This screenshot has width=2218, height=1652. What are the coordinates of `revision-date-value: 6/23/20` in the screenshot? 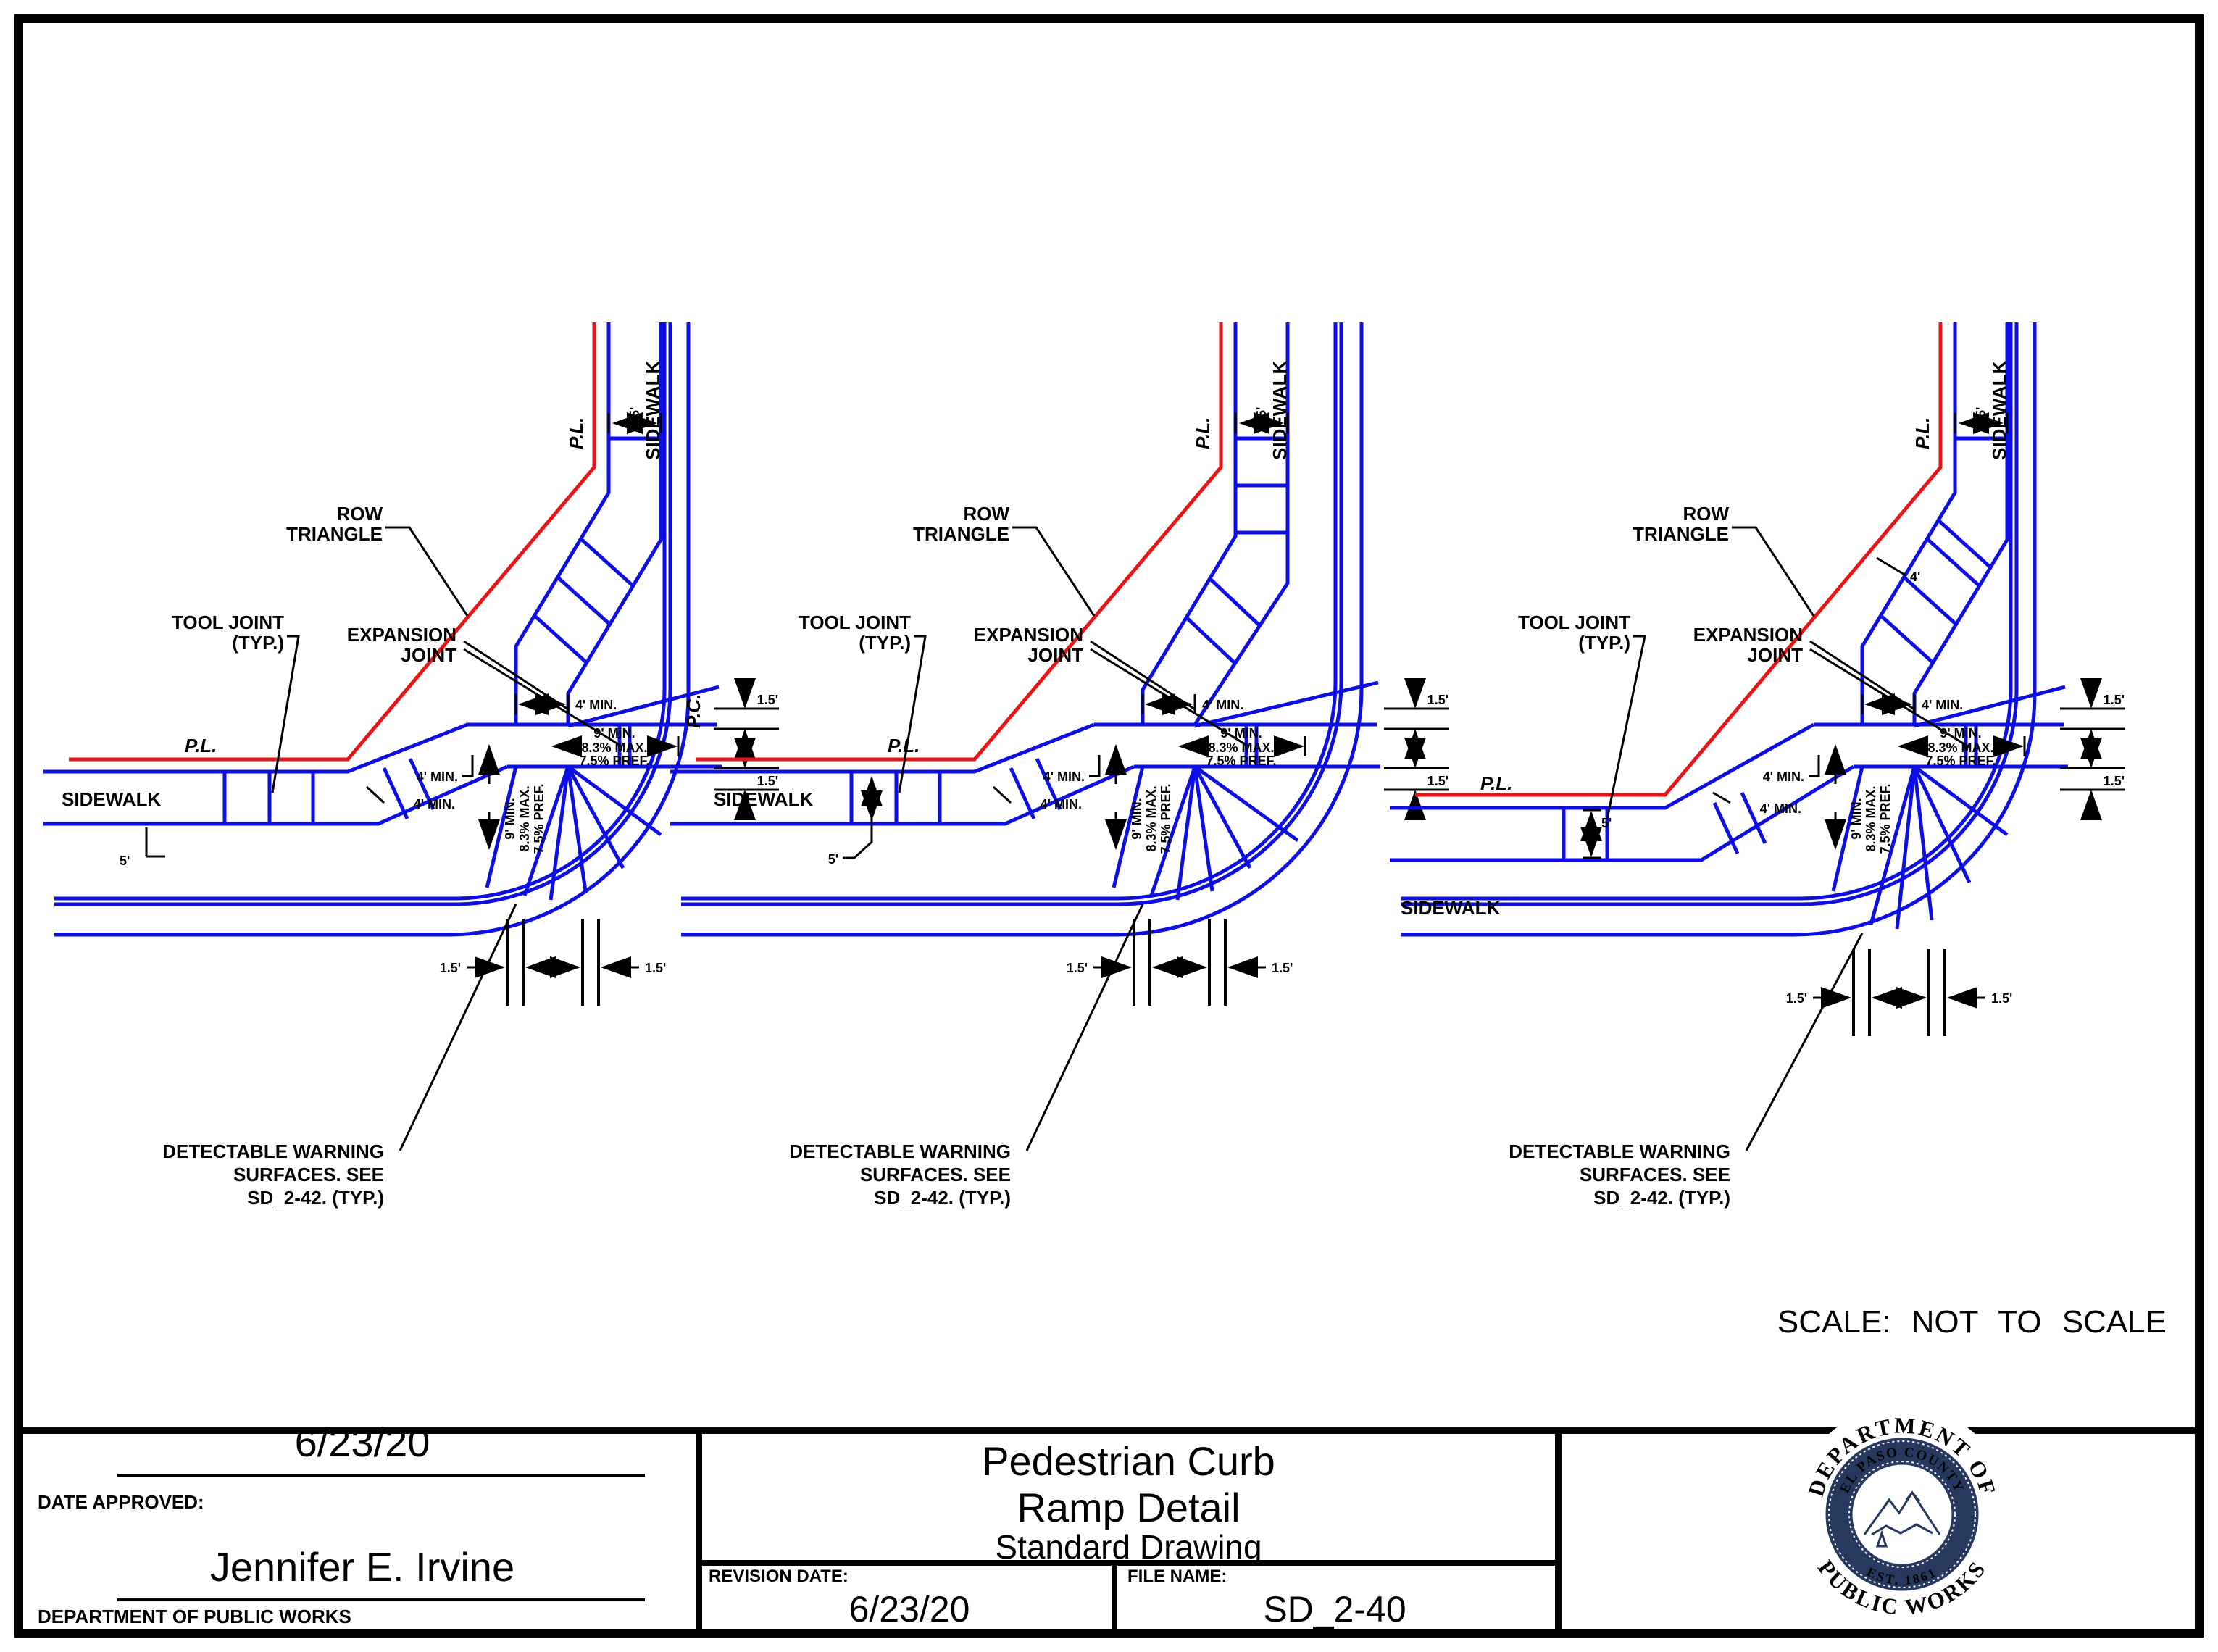 It's located at (909, 1610).